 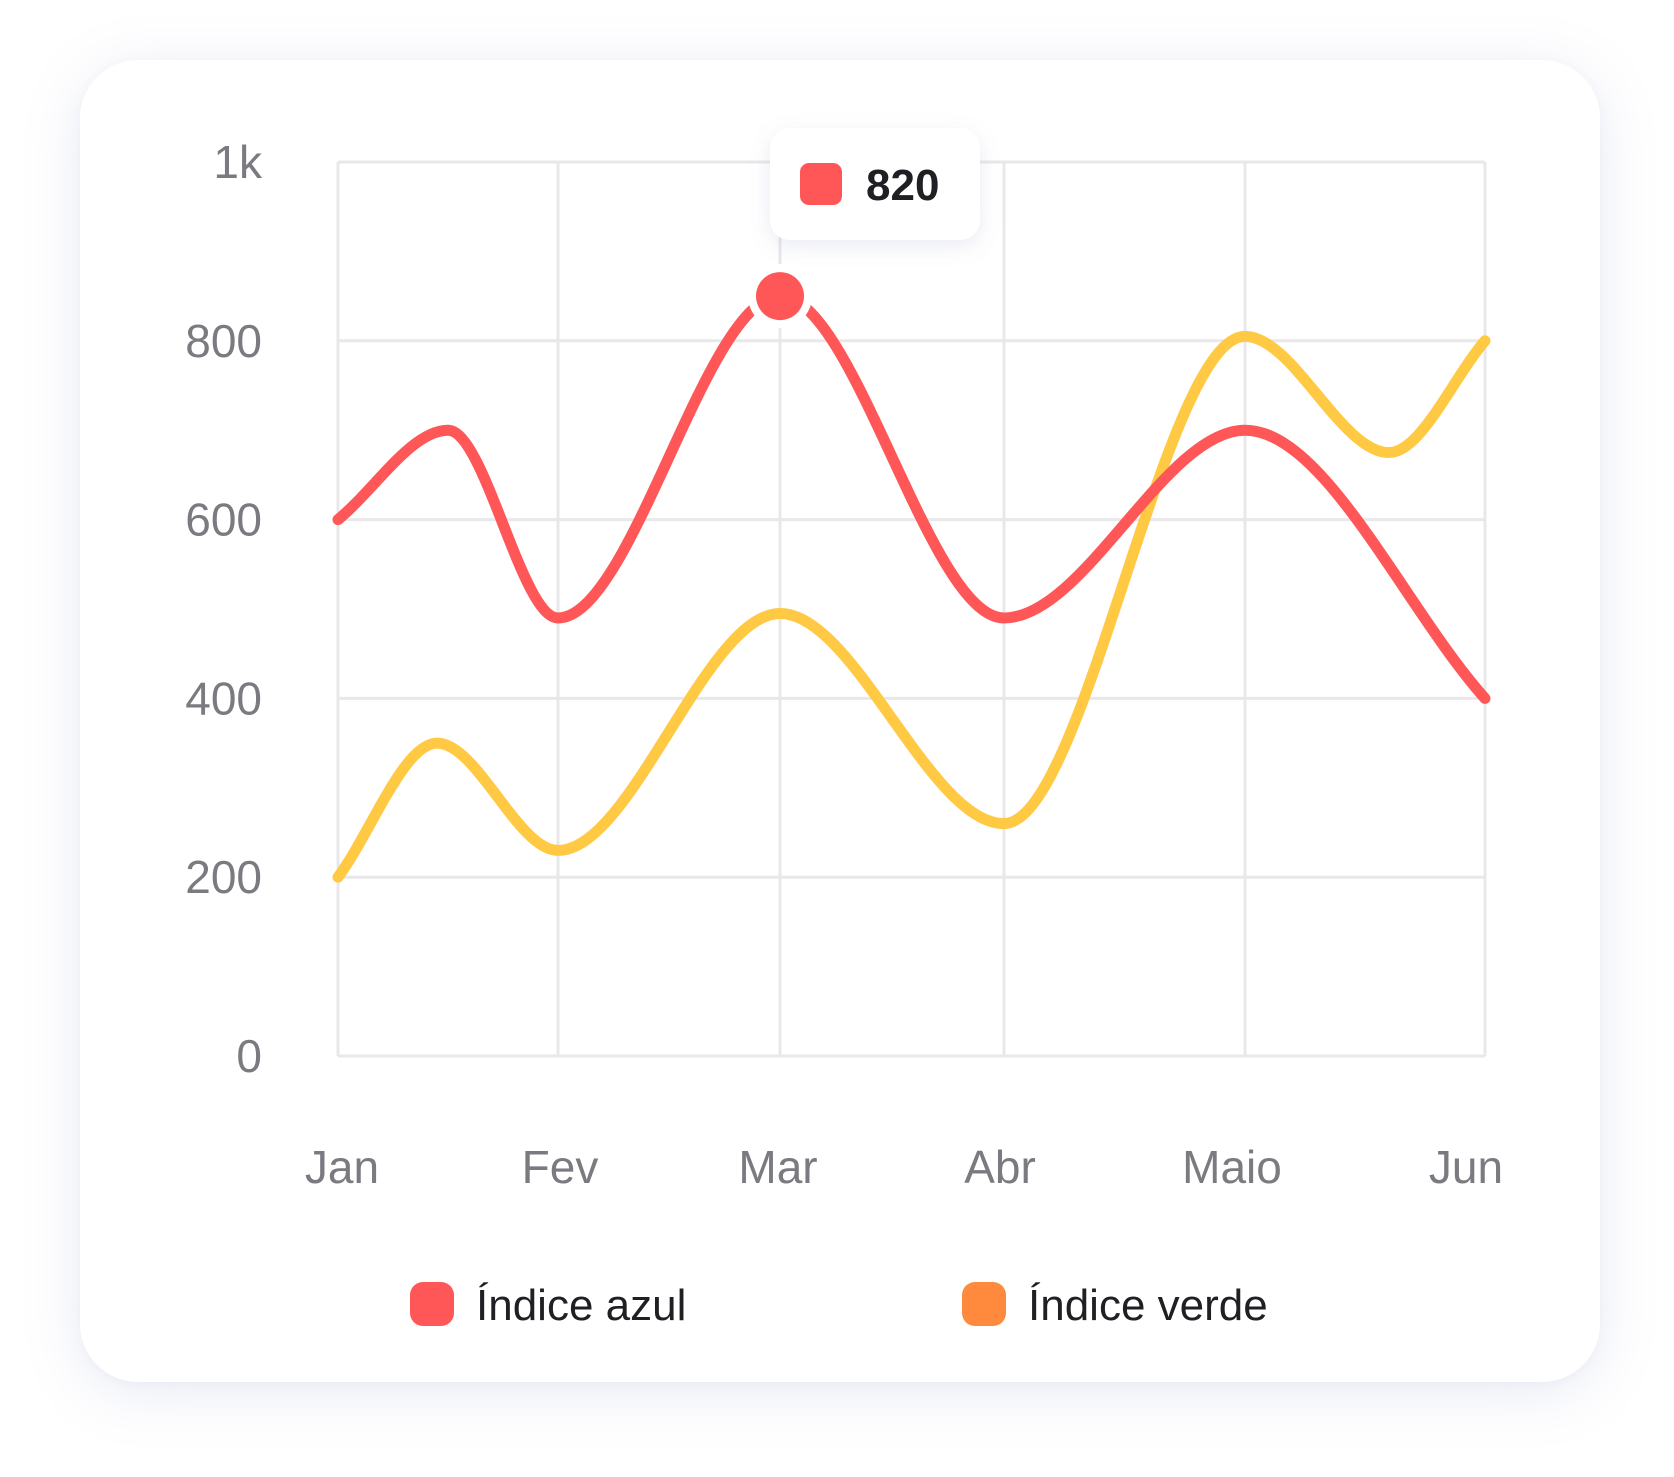 What do you see at coordinates (560, 1167) in the screenshot?
I see `x-tick-label: Fev` at bounding box center [560, 1167].